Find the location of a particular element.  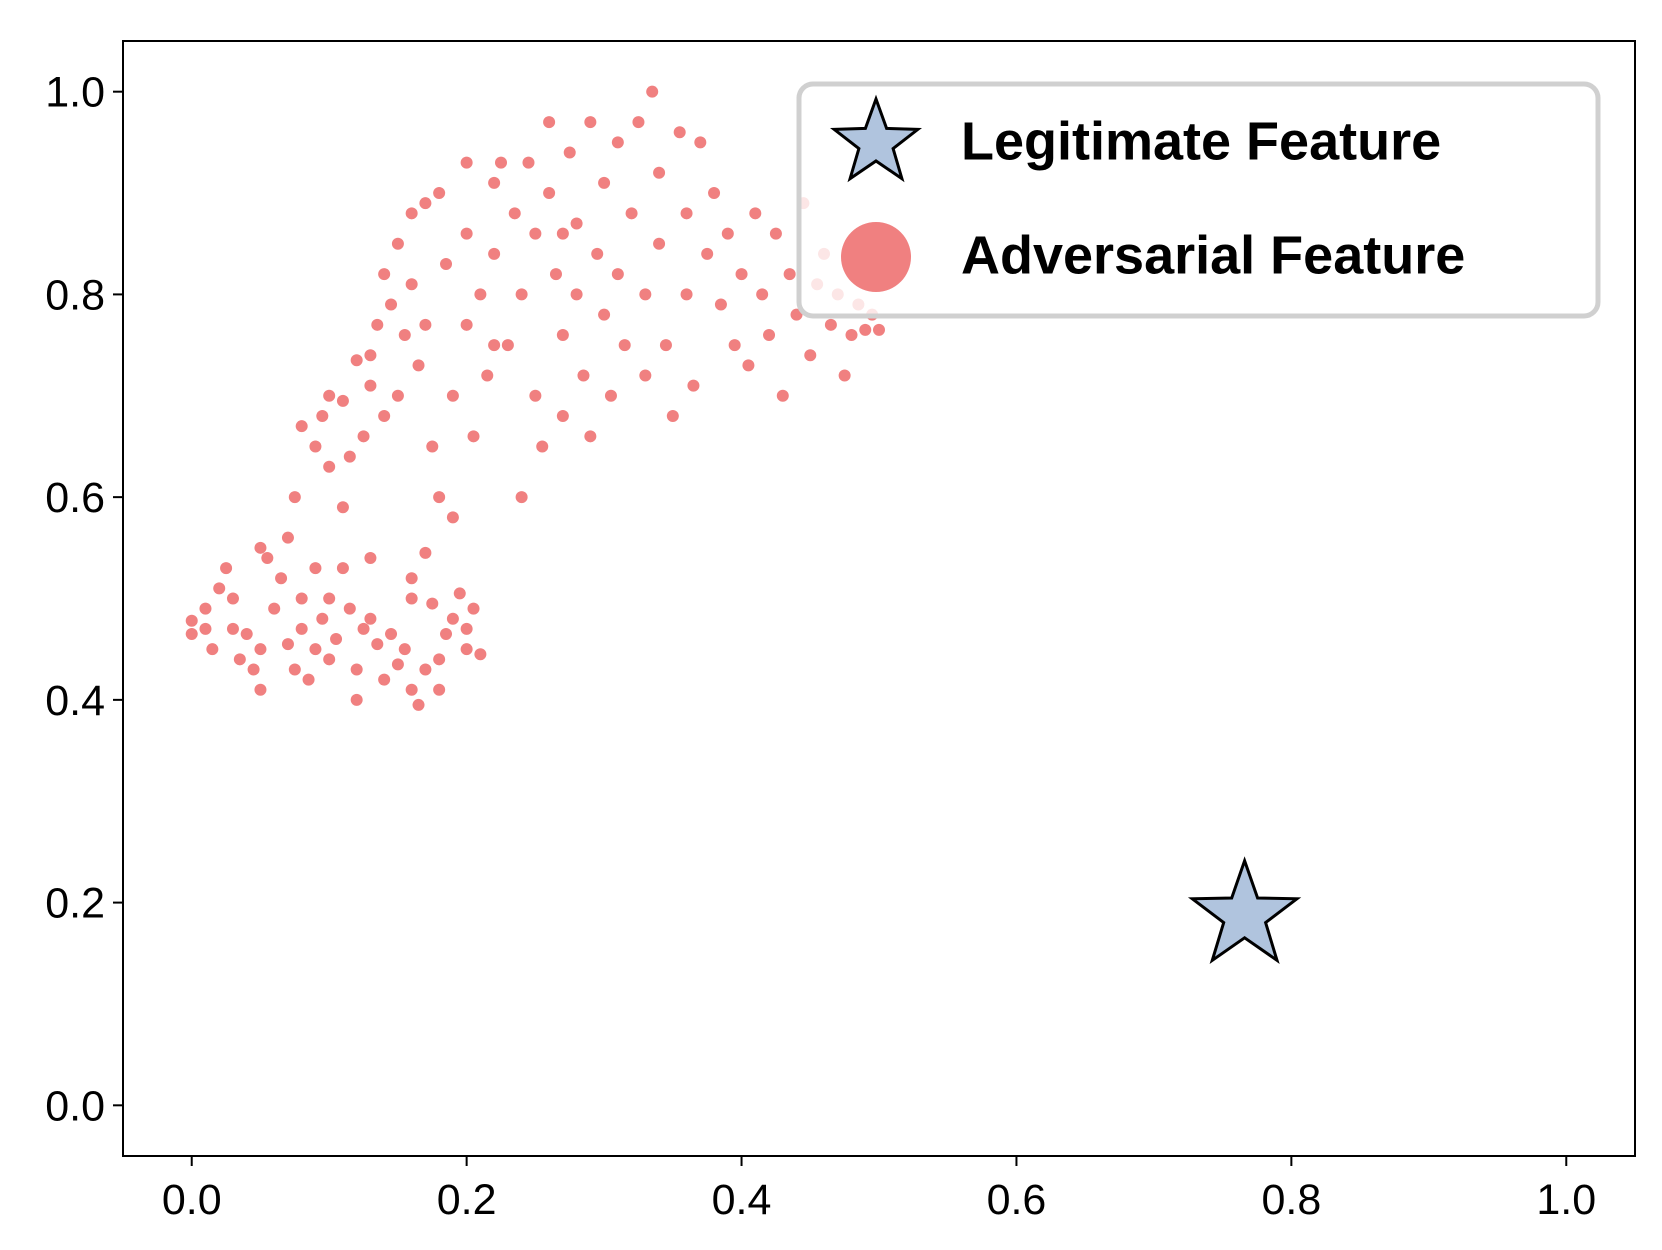

x-tick-label: 0.8 is located at coordinates (1291, 1200).